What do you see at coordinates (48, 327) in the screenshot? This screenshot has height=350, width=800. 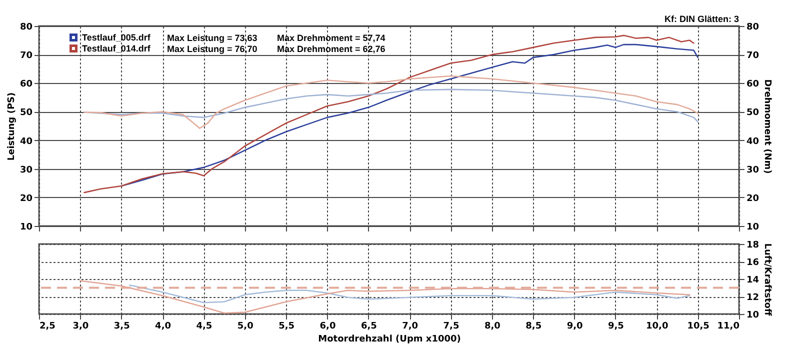 I see `x-tick-label: 2,5` at bounding box center [48, 327].